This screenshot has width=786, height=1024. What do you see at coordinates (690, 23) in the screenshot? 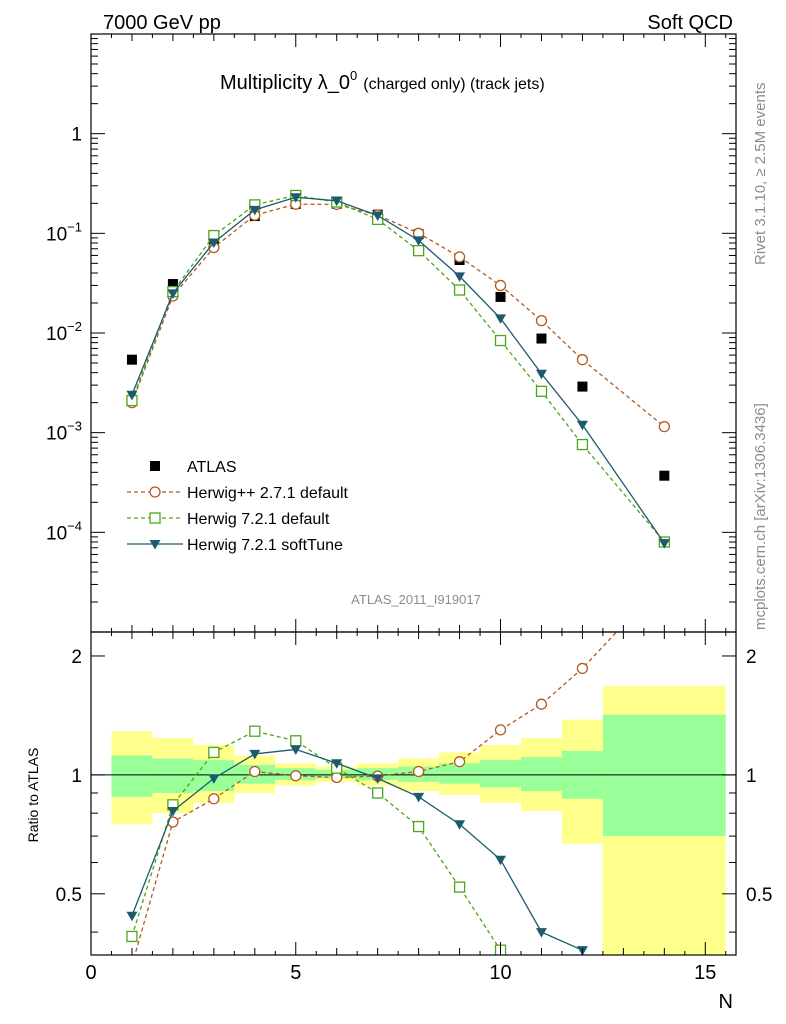
I see `header-category-label: Soft QCD` at bounding box center [690, 23].